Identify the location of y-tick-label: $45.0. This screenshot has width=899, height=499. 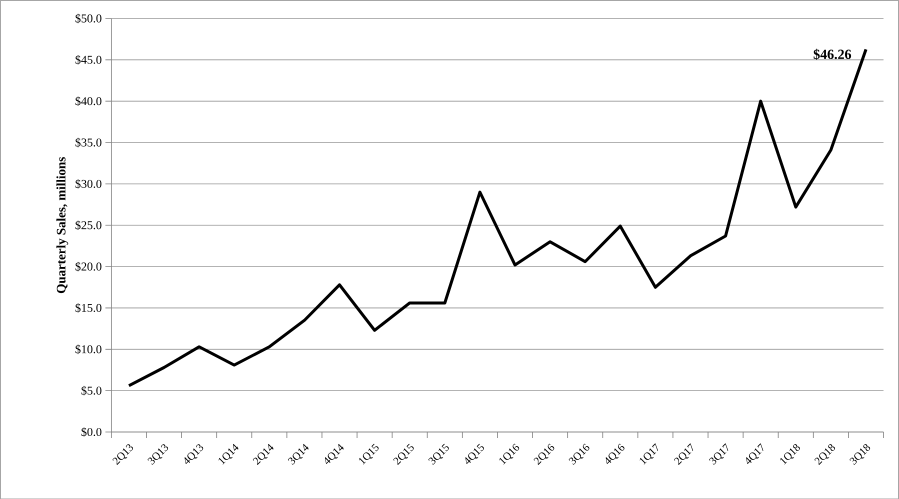
(89, 59).